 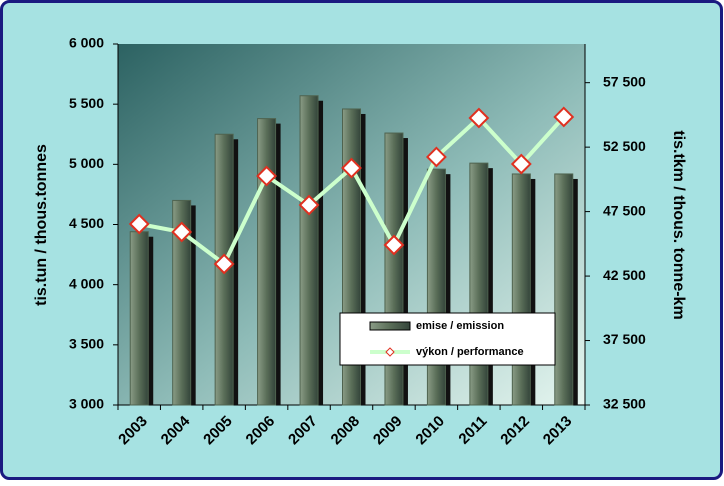 What do you see at coordinates (624, 210) in the screenshot?
I see `y2-tick-label: 47 500` at bounding box center [624, 210].